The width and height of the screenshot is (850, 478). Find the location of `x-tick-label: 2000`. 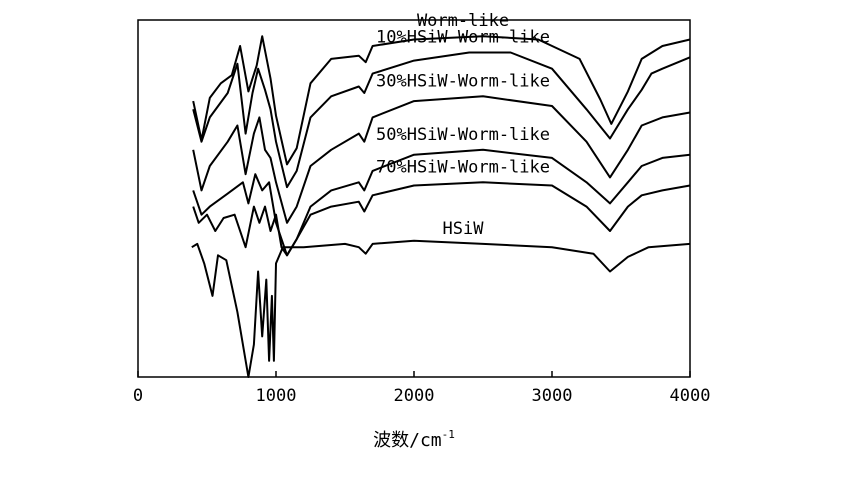

x-tick-label: 2000 is located at coordinates (414, 396).